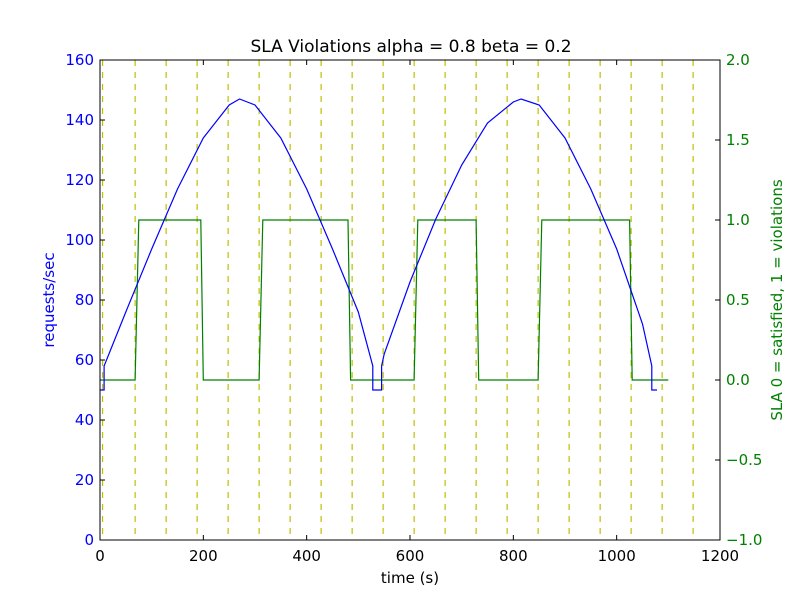 The image size is (800, 600). Describe the element at coordinates (744, 460) in the screenshot. I see `y-right-tick-label-1: −0.5` at that location.